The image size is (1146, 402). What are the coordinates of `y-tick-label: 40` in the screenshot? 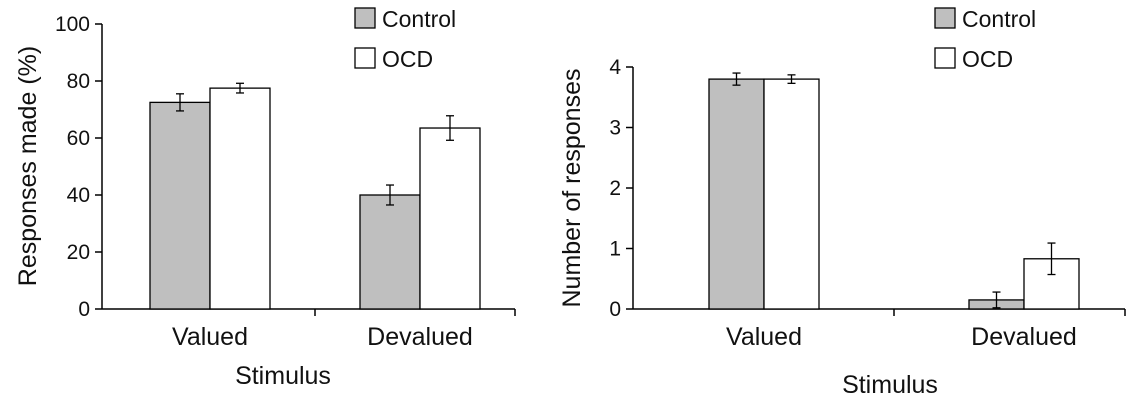 It's located at (78, 195).